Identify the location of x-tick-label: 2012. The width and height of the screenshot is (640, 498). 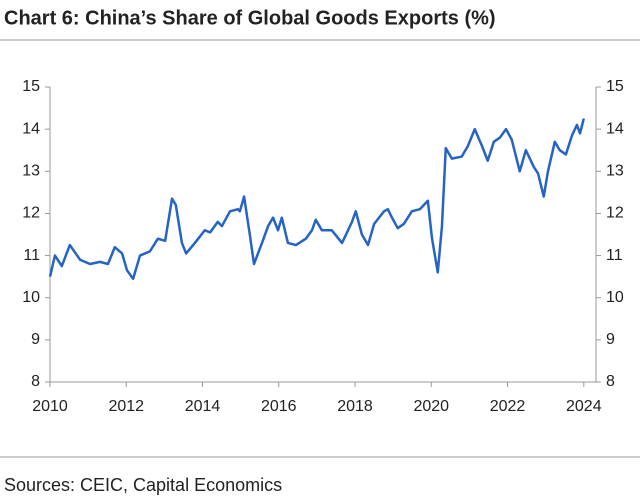
(126, 406).